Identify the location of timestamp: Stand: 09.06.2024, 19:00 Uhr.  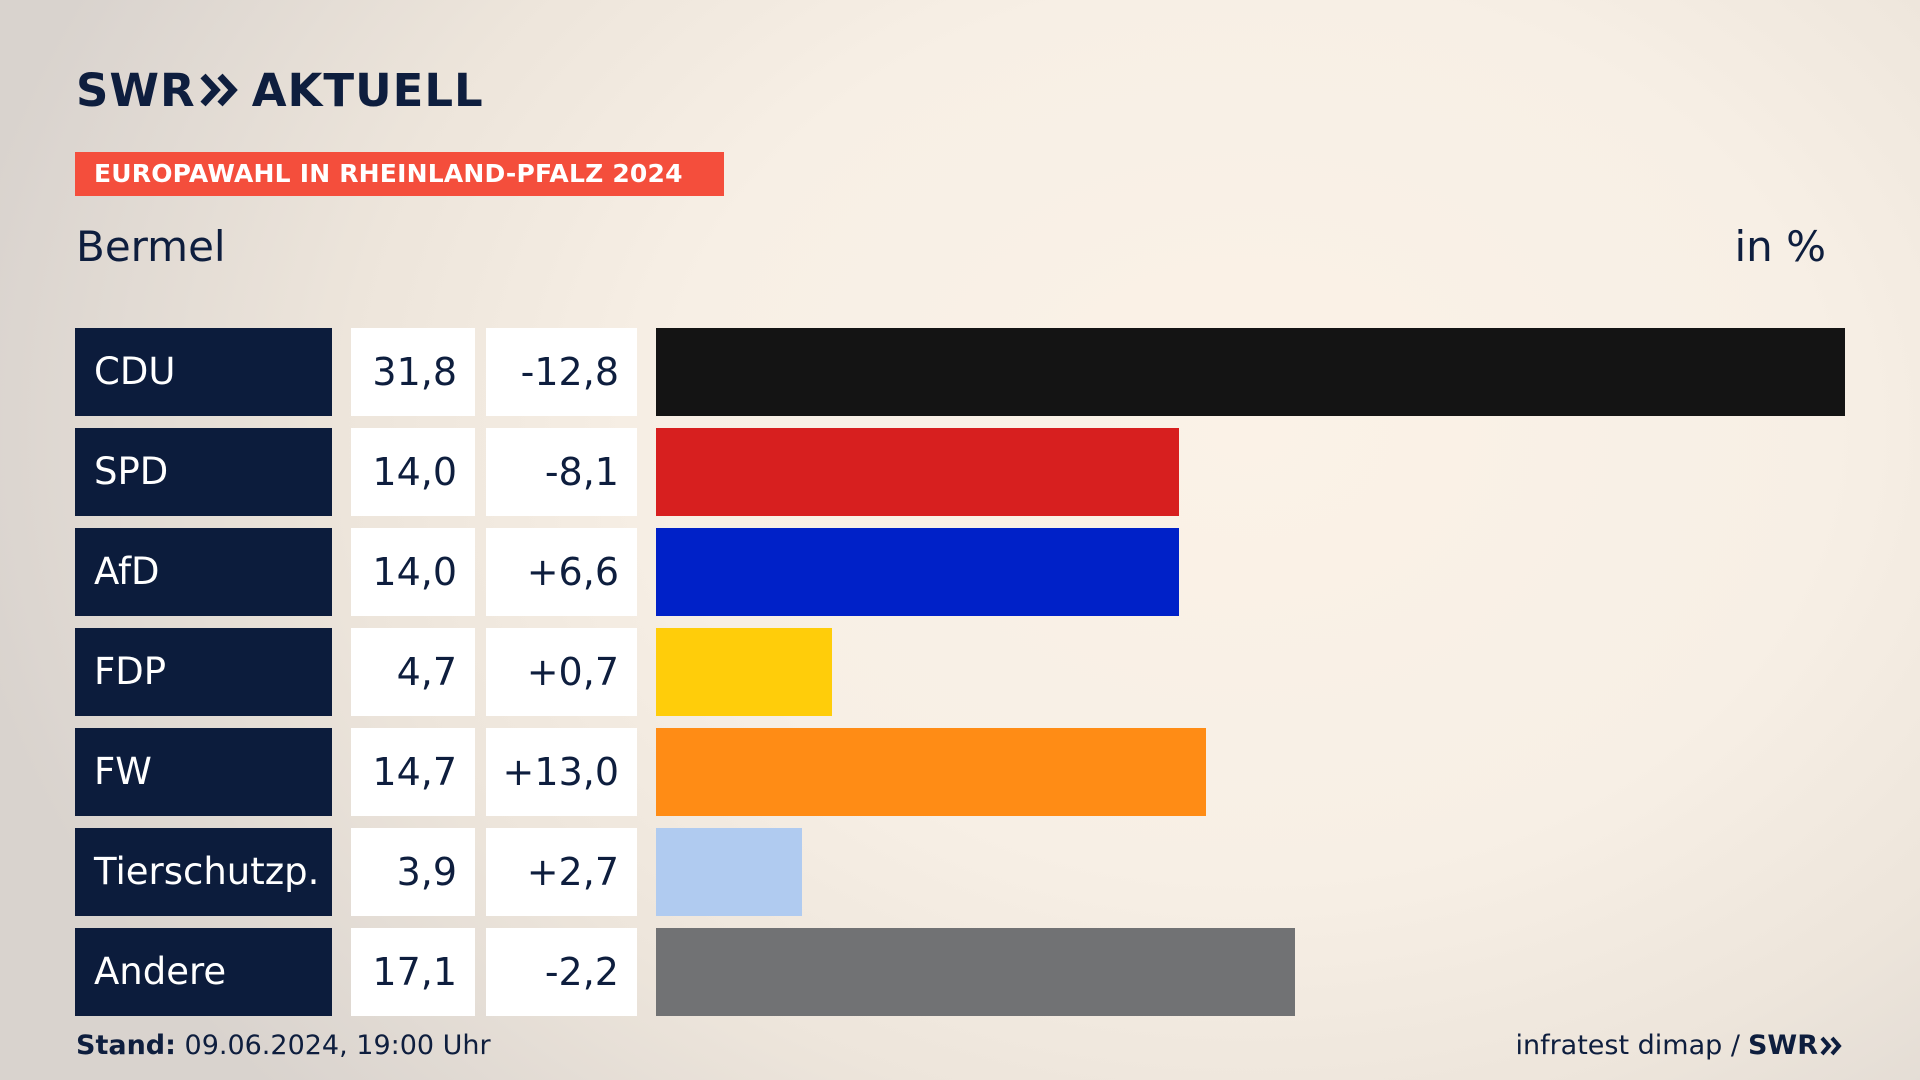
(283, 1045).